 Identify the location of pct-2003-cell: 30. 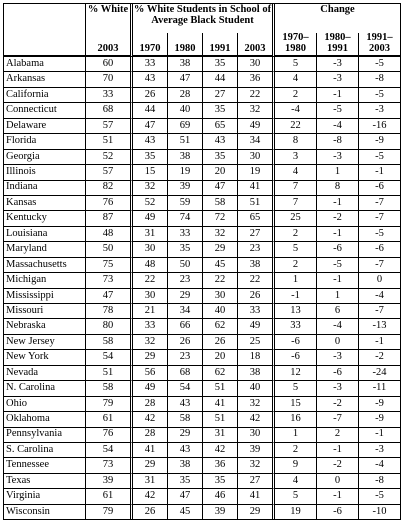
(256, 435).